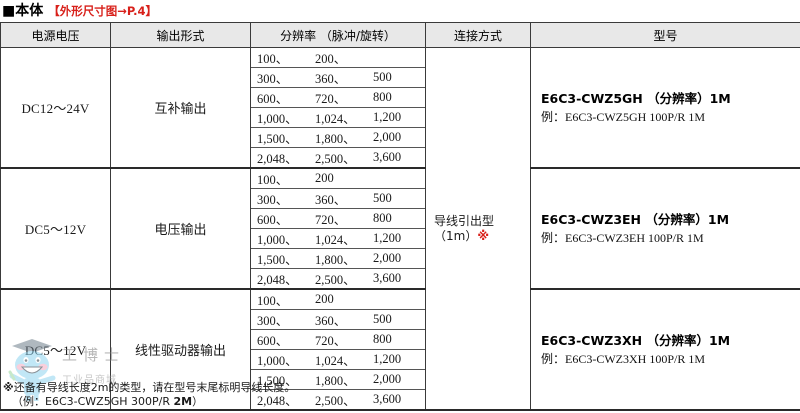 This screenshot has height=413, width=800. Describe the element at coordinates (478, 35) in the screenshot. I see `column-header-connection: 连接方式` at that location.